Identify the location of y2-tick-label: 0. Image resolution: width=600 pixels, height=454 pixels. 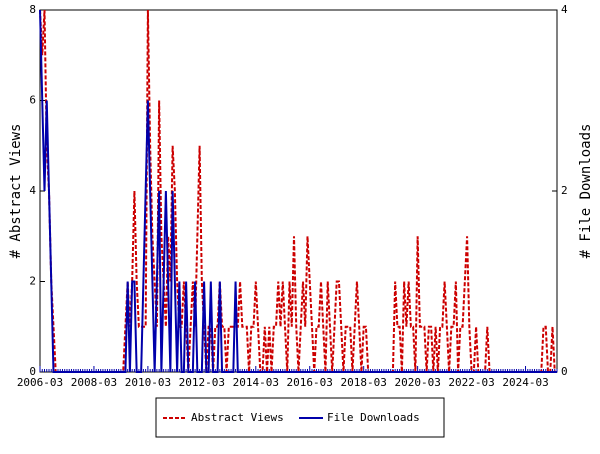
(564, 371).